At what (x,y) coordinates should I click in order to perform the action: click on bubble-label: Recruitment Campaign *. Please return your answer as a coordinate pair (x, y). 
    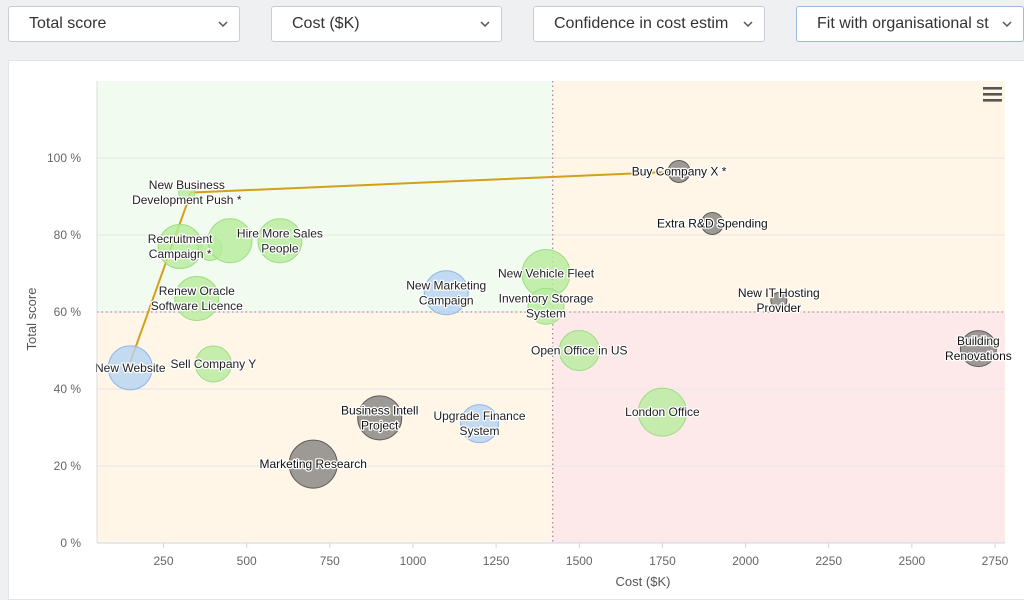
    Looking at the image, I should click on (180, 246).